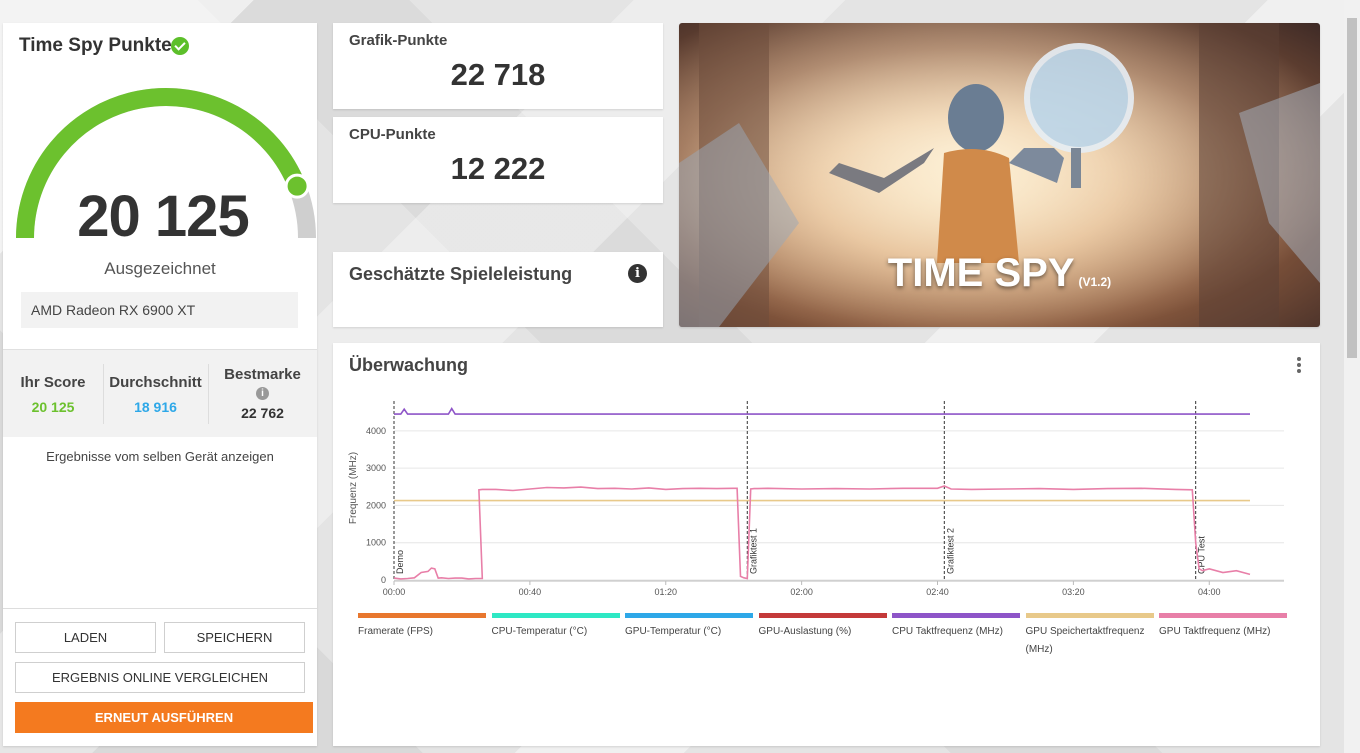 The width and height of the screenshot is (1360, 753). Describe the element at coordinates (539, 631) in the screenshot. I see `legend-label: CPU-Temperatur (°C)` at that location.